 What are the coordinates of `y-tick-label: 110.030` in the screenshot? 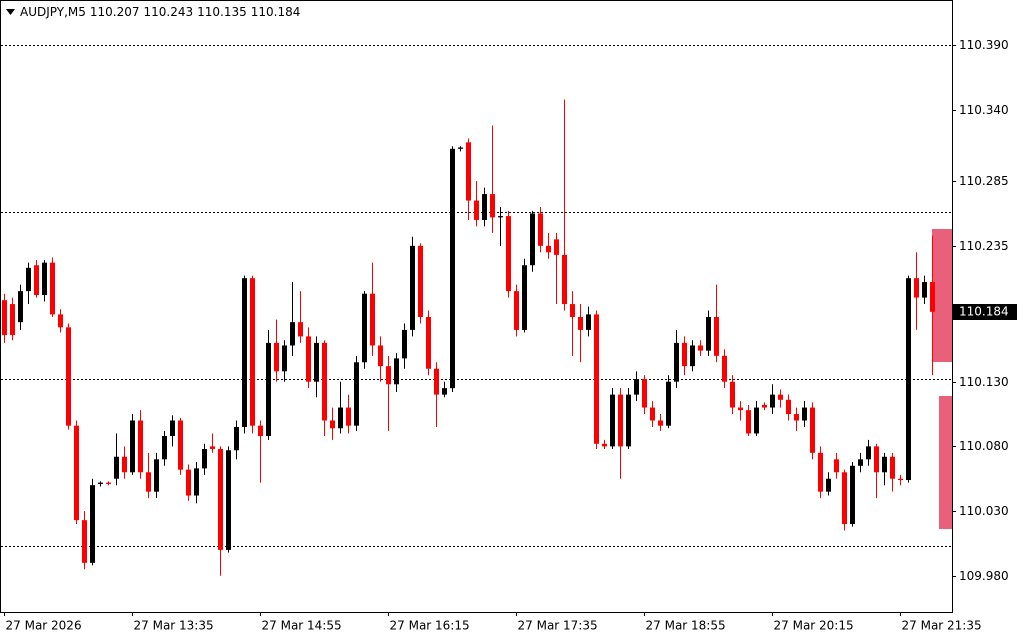 It's located at (984, 511).